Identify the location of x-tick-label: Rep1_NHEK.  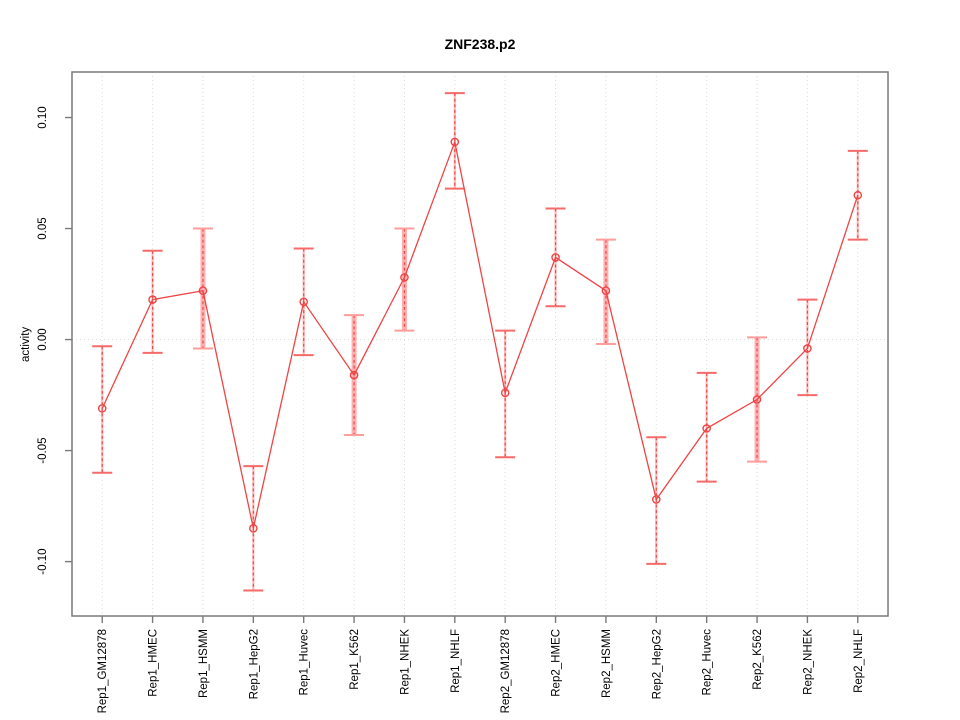
(405, 662).